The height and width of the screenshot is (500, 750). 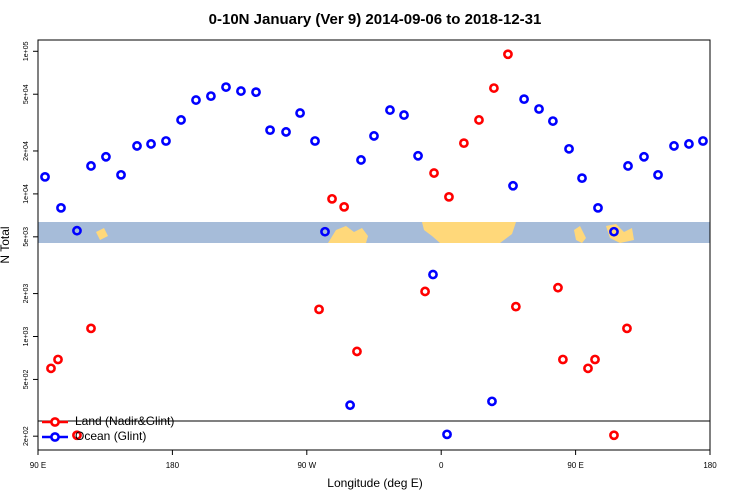 I want to click on map-strip, so click(x=374, y=232).